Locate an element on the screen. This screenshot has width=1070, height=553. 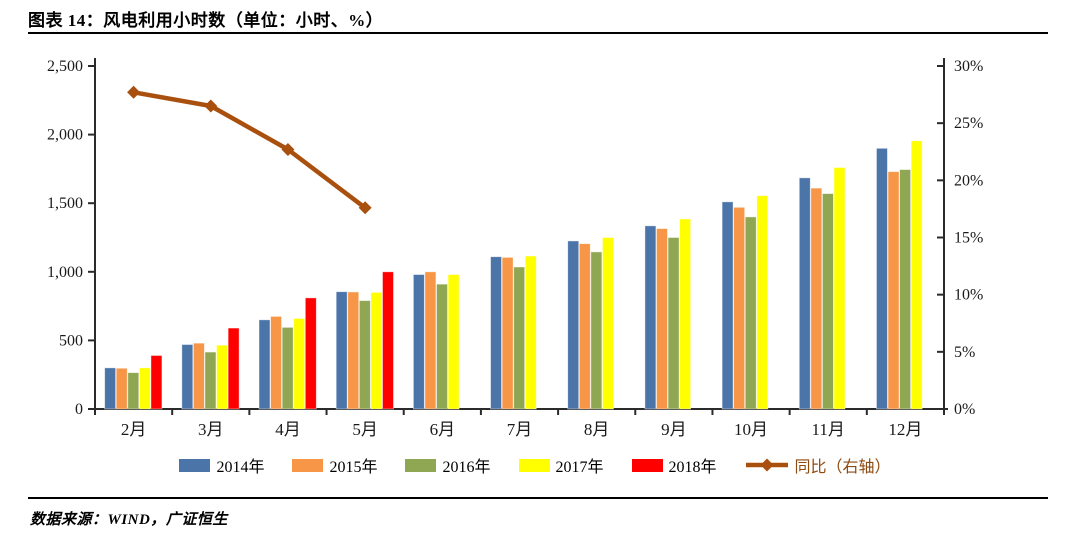
legend-label: 同比（右轴） is located at coordinates (842, 467).